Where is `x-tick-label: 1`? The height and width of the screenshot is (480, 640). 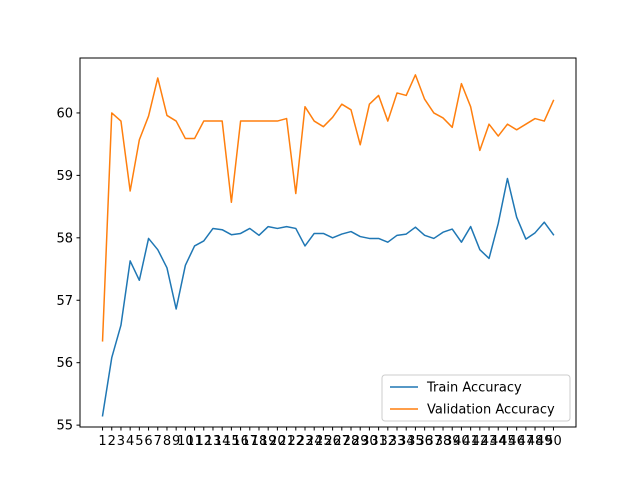
x-tick-label: 1 is located at coordinates (102, 441).